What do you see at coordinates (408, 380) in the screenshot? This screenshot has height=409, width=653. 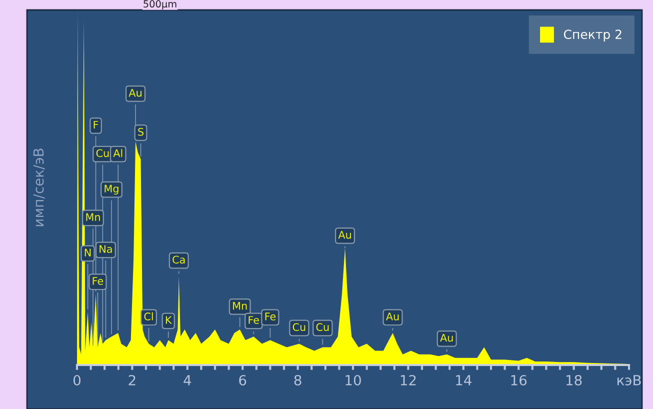 I see `x-tick-label: 12` at bounding box center [408, 380].